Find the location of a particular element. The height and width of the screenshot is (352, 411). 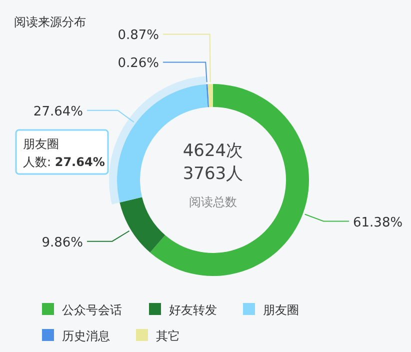

data-label: 0.87% is located at coordinates (138, 36).